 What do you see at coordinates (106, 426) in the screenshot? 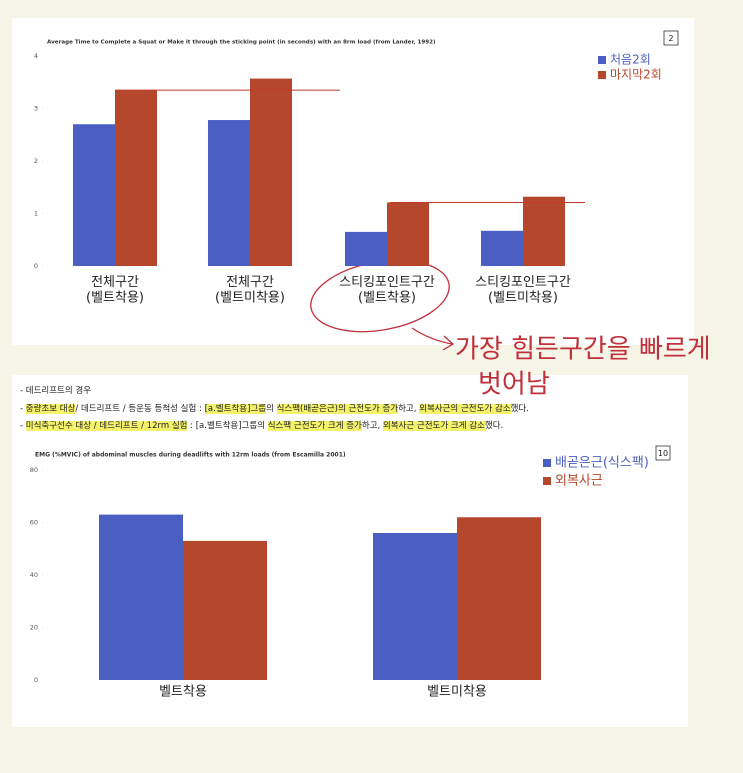
I see `note-text: 미식축구선수 대상 / 데드리프트 / 12rm 실험` at bounding box center [106, 426].